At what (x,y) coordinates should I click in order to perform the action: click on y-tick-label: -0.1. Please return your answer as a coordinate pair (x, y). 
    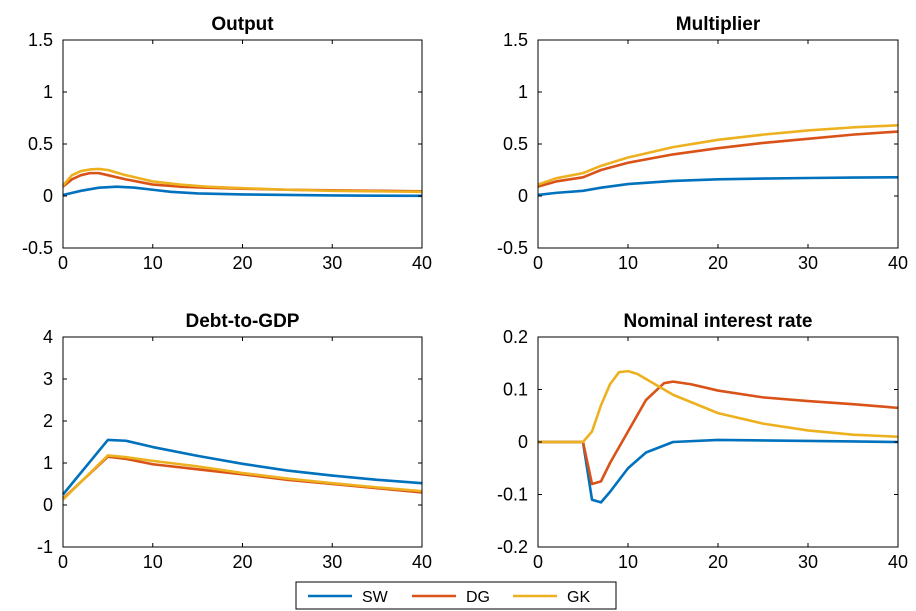
    Looking at the image, I should click on (512, 495).